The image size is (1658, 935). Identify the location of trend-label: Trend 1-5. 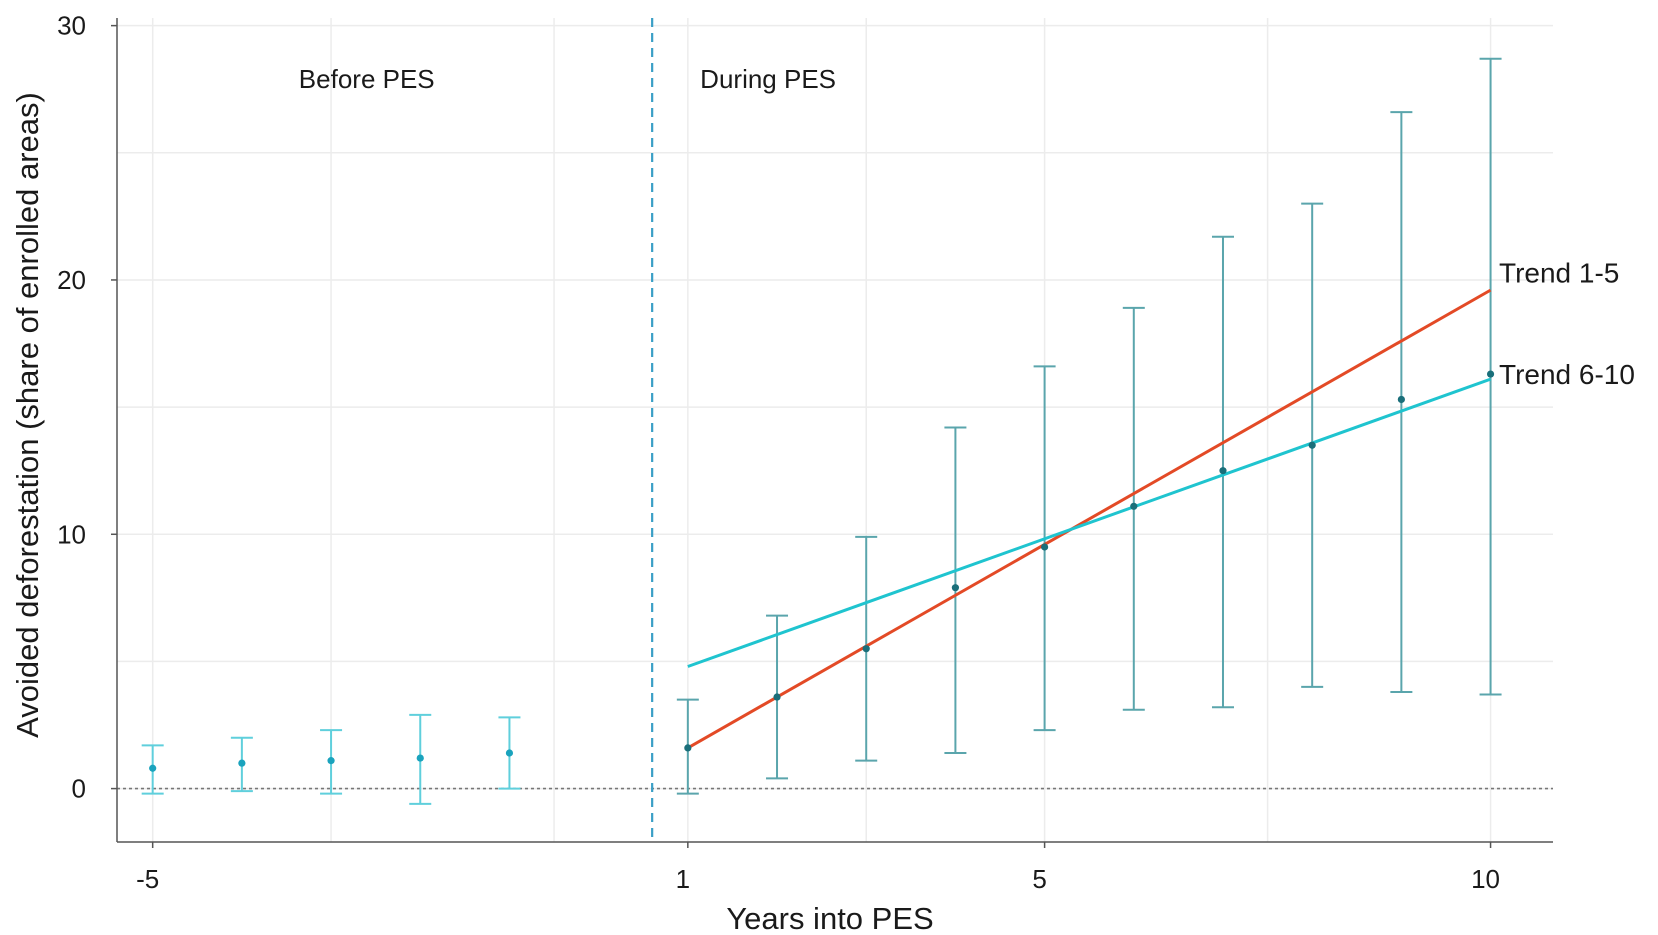
(1559, 272).